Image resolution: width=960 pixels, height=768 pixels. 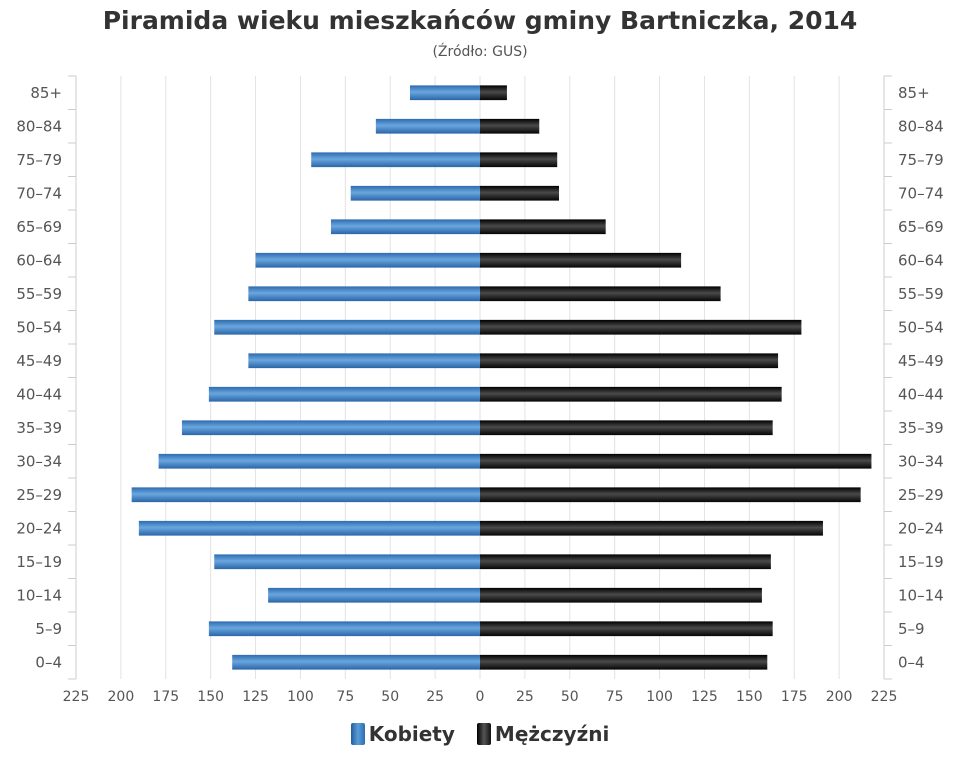 What do you see at coordinates (483, 734) in the screenshot?
I see `legend-swatch-men` at bounding box center [483, 734].